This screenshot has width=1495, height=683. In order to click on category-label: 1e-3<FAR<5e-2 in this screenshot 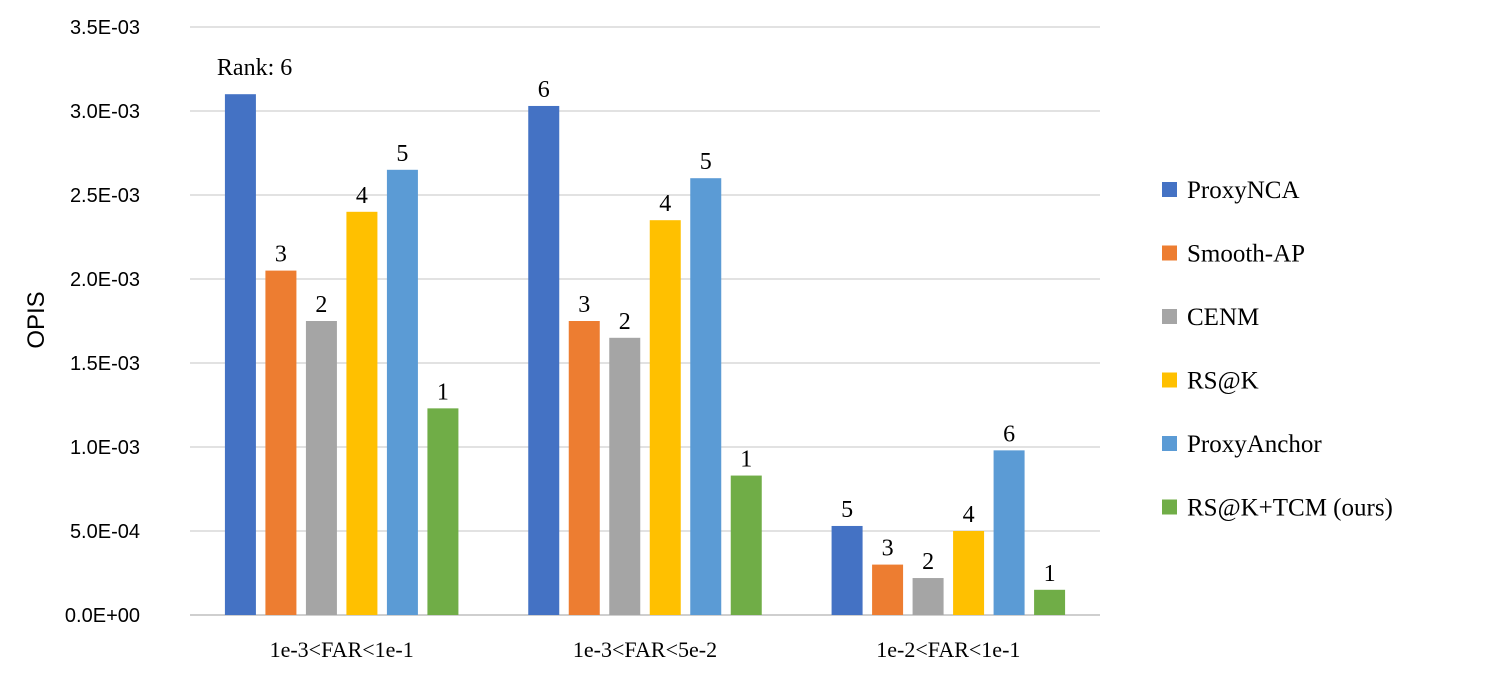, I will do `click(645, 649)`.